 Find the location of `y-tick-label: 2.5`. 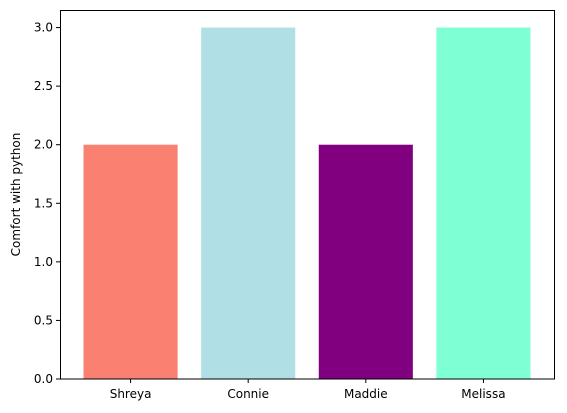

y-tick-label: 2.5 is located at coordinates (43, 86).